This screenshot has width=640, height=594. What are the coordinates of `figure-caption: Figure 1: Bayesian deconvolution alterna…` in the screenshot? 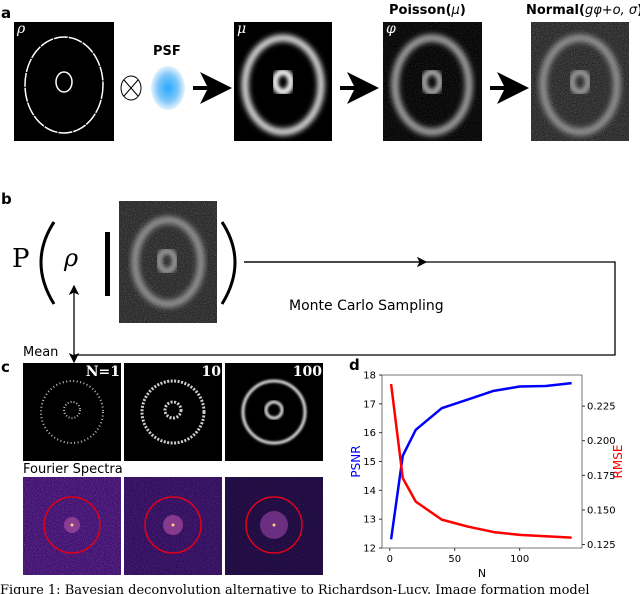 It's located at (295, 588).